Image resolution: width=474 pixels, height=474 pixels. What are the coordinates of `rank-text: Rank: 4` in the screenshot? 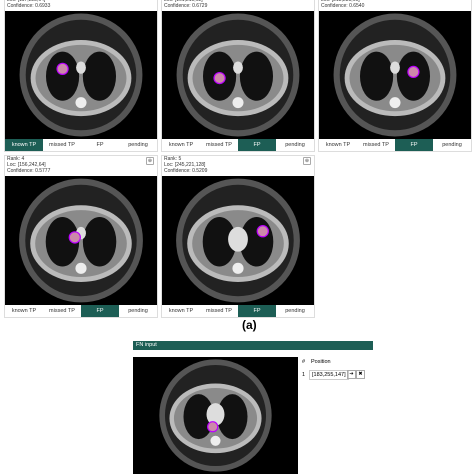 It's located at (16, 159).